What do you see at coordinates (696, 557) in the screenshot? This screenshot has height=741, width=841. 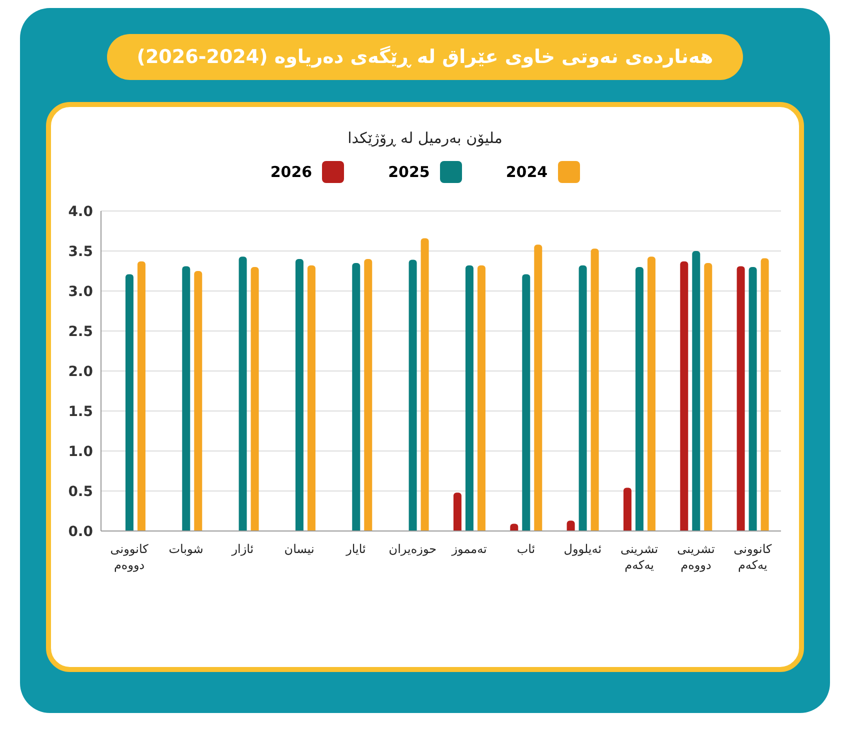 I see `x-tick-label: تشرینی دووەم` at bounding box center [696, 557].